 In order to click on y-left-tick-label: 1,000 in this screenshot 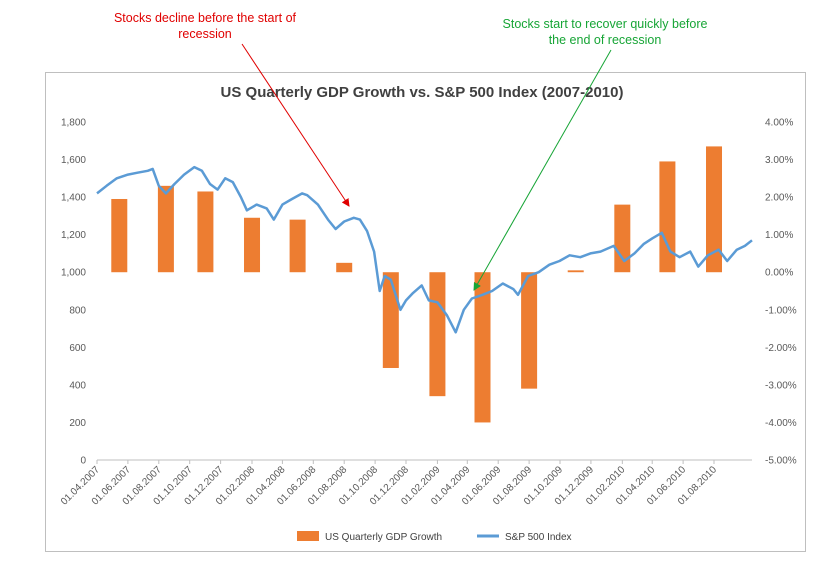, I will do `click(73, 273)`.